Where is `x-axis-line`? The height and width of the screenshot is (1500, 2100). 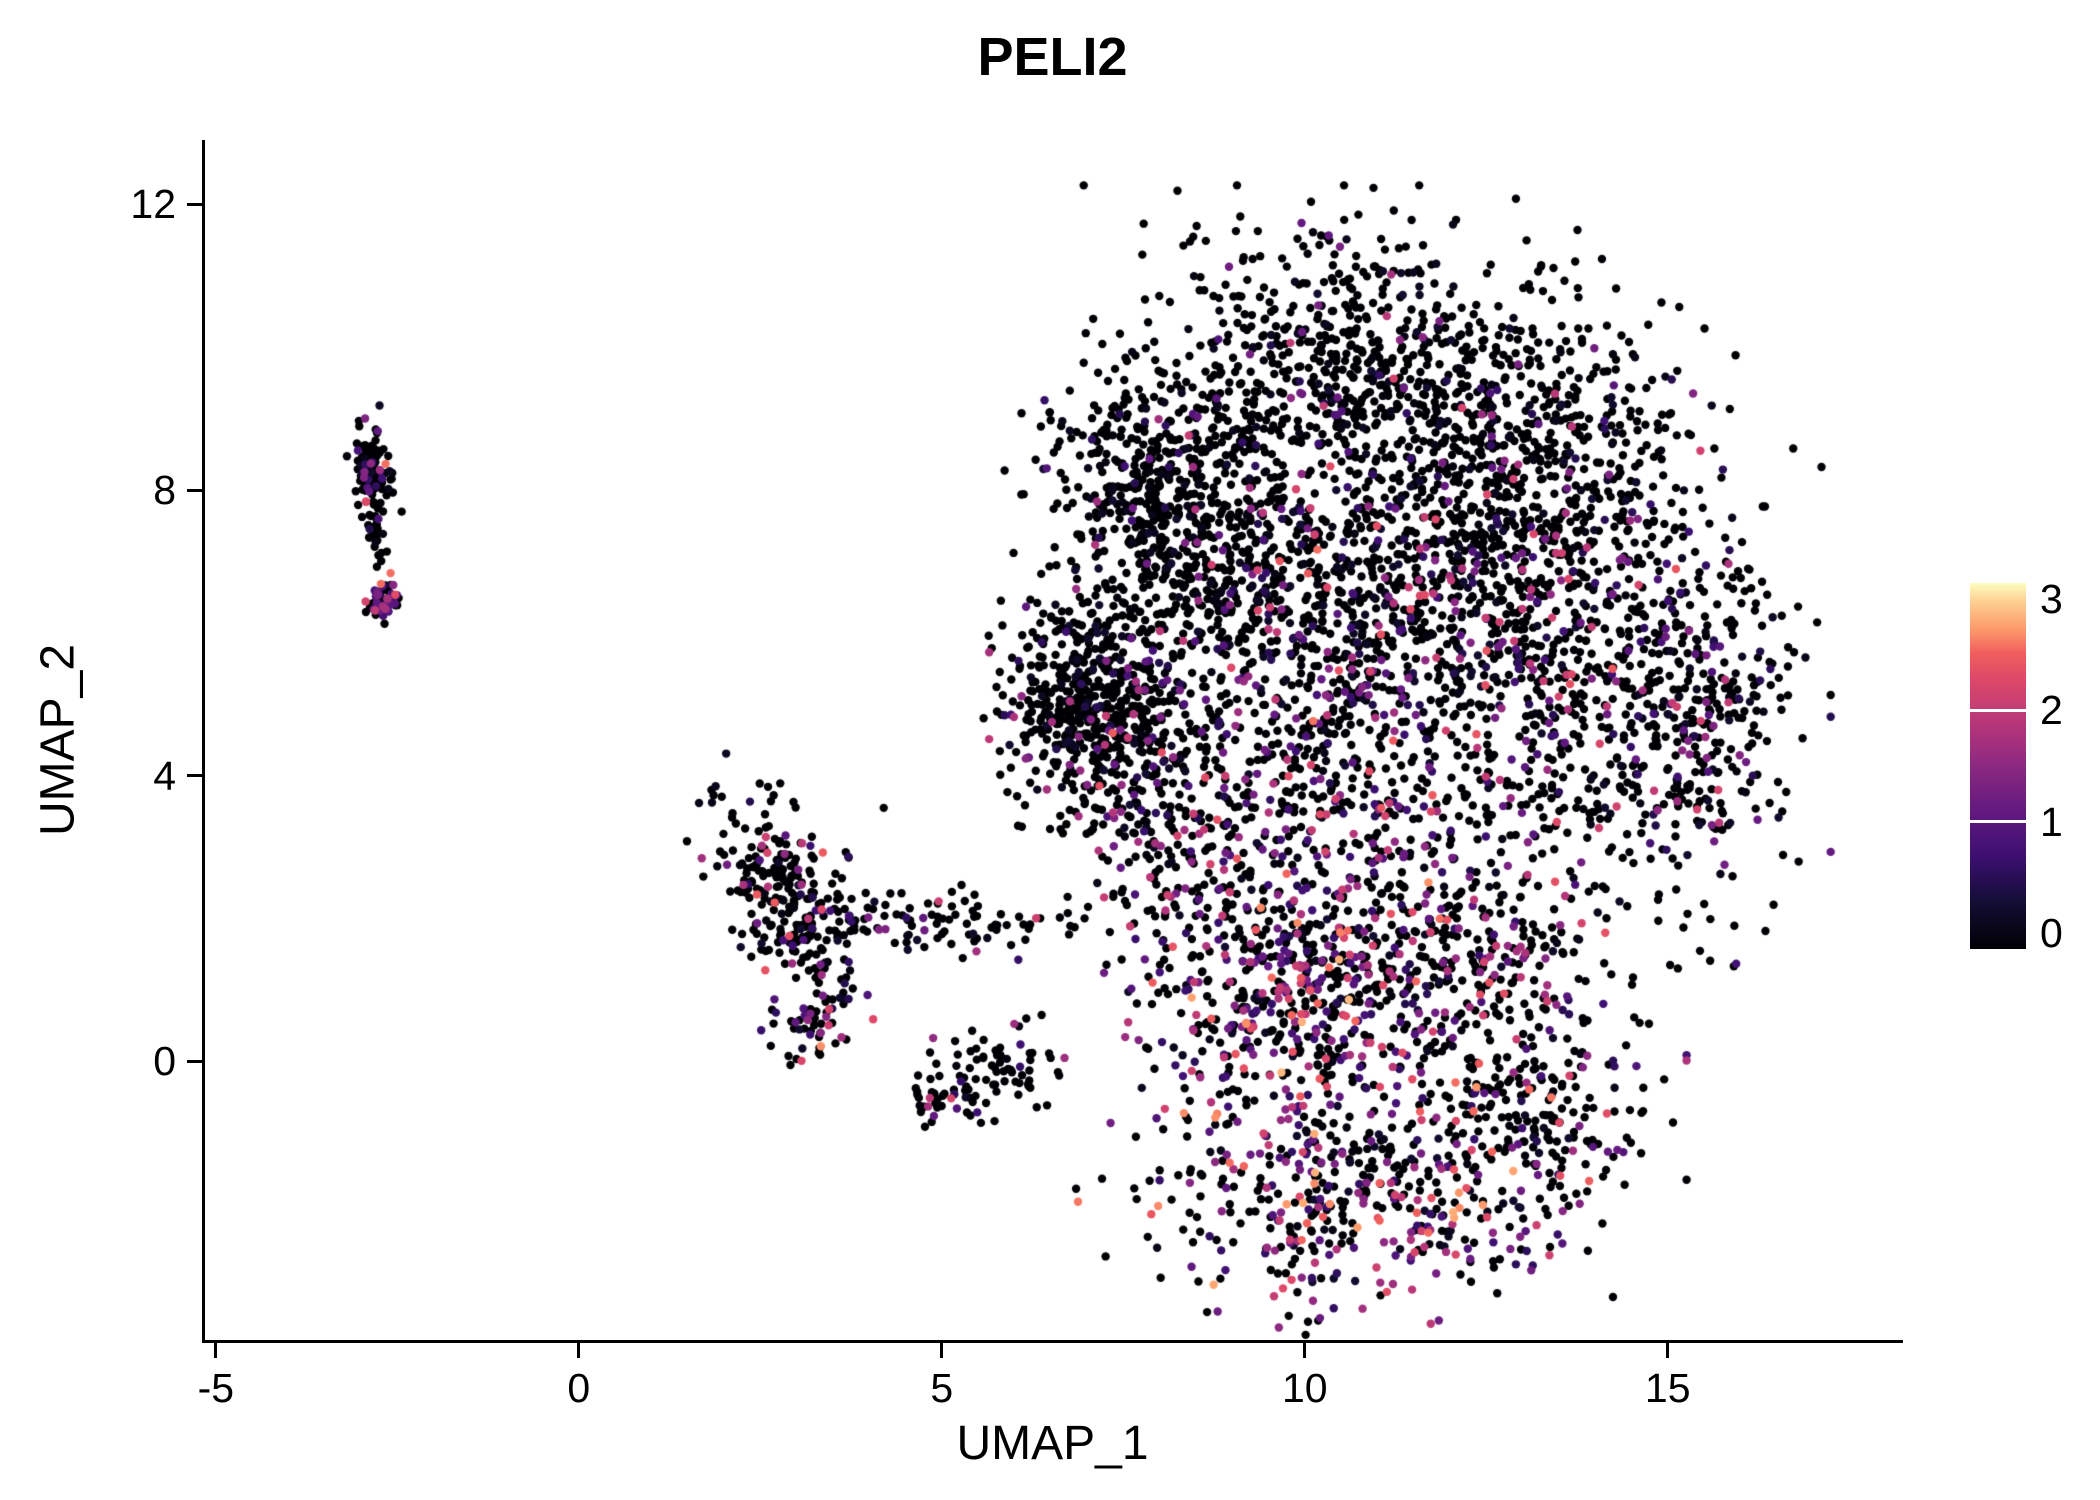 x-axis-line is located at coordinates (1052, 1341).